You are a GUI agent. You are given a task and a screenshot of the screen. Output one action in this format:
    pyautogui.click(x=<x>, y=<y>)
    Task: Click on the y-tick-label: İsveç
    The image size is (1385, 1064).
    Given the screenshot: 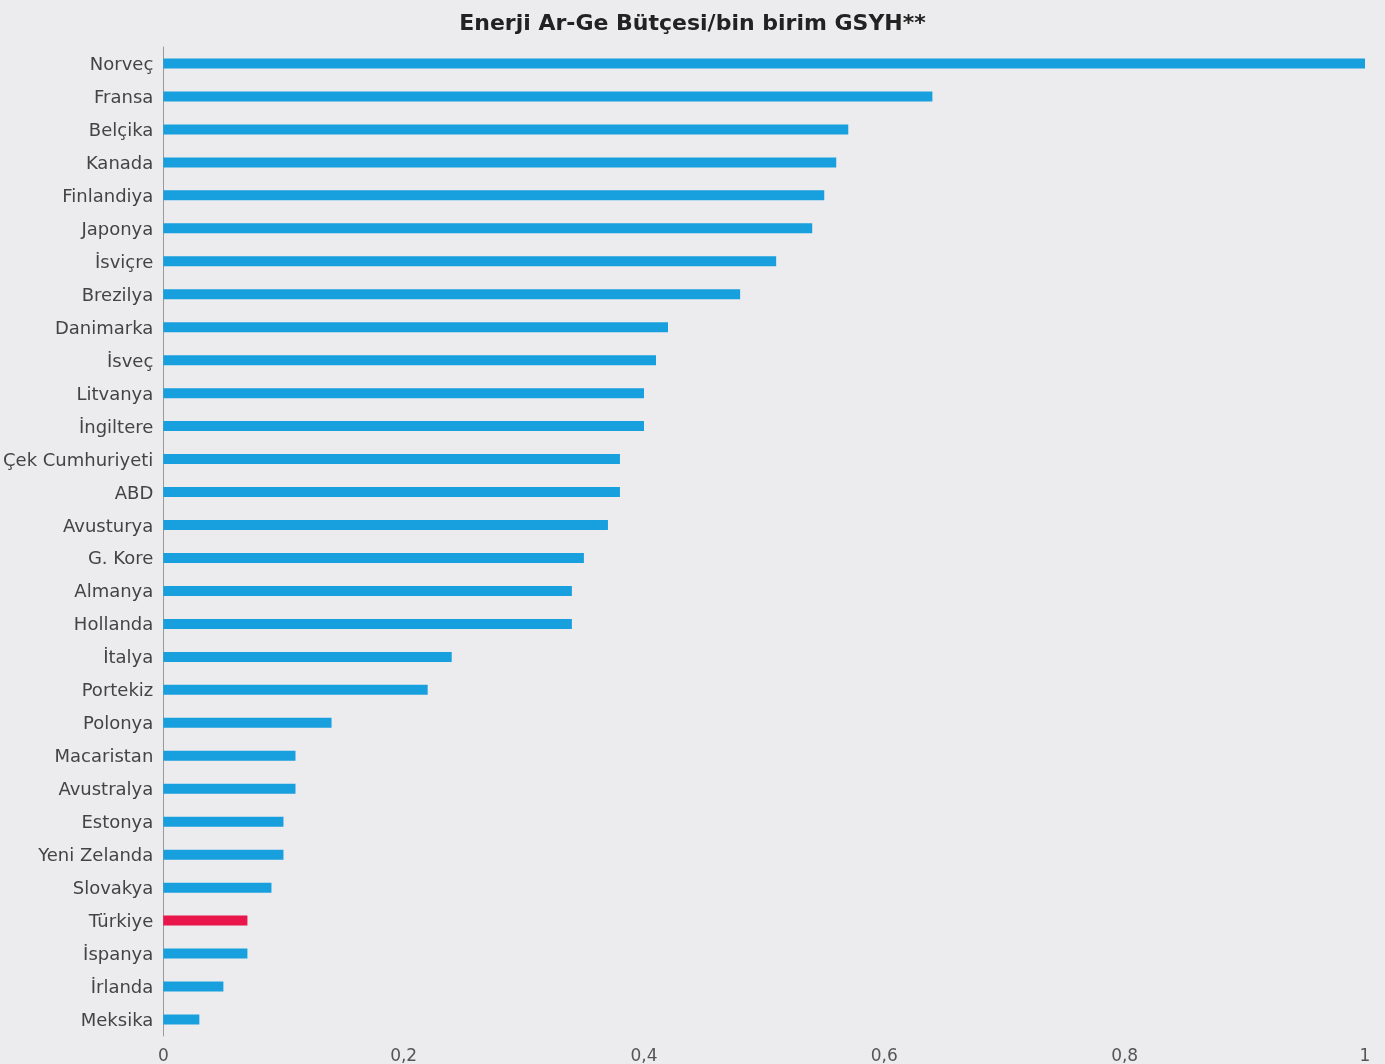 What is the action you would take?
    pyautogui.click(x=130, y=360)
    